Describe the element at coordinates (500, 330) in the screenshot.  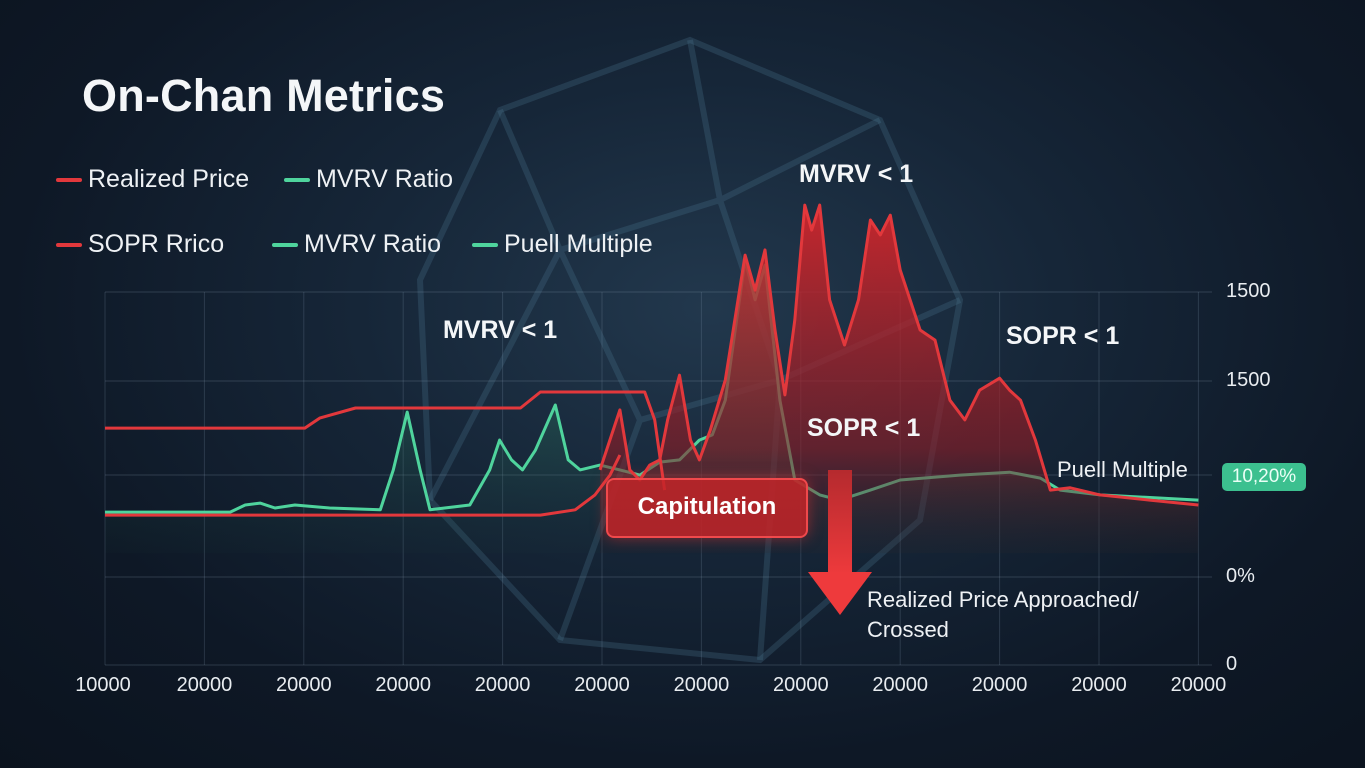
I see `annotation-mvrv-left: MVRV < 1` at that location.